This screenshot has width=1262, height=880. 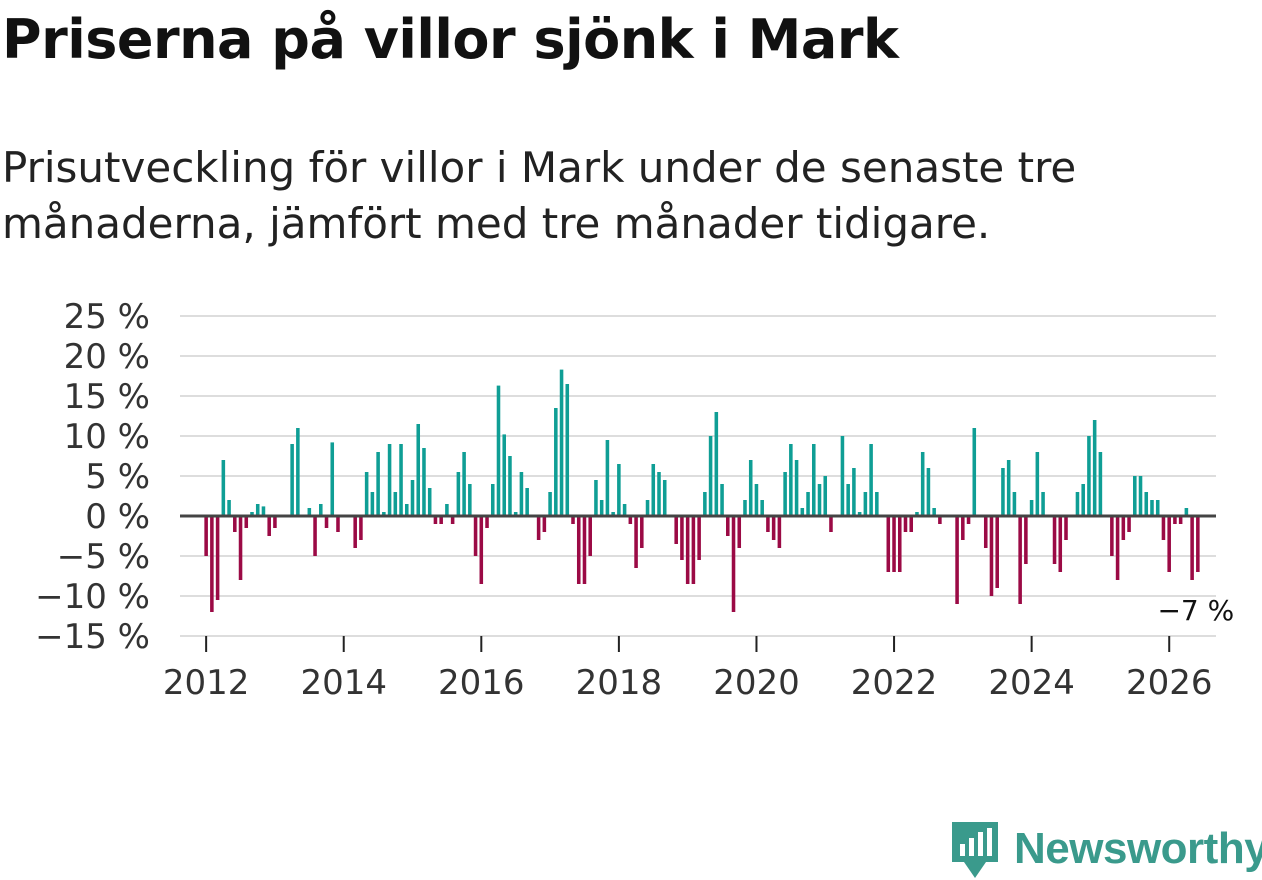 What do you see at coordinates (1138, 848) in the screenshot?
I see `brand-name: Newsworthy` at bounding box center [1138, 848].